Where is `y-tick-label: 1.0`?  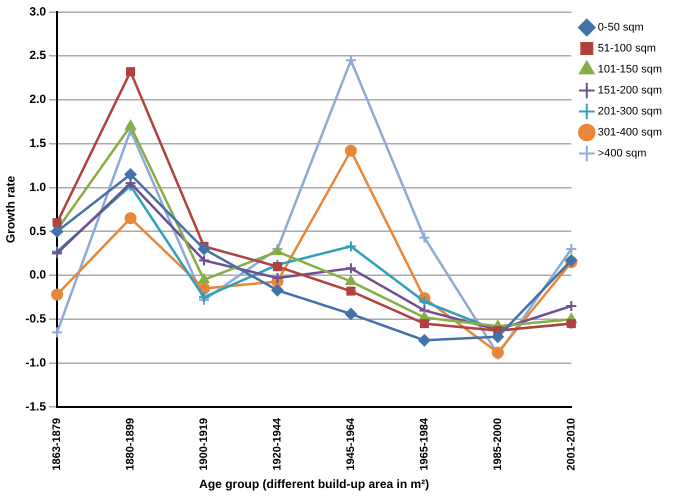 y-tick-label: 1.0 is located at coordinates (37, 187).